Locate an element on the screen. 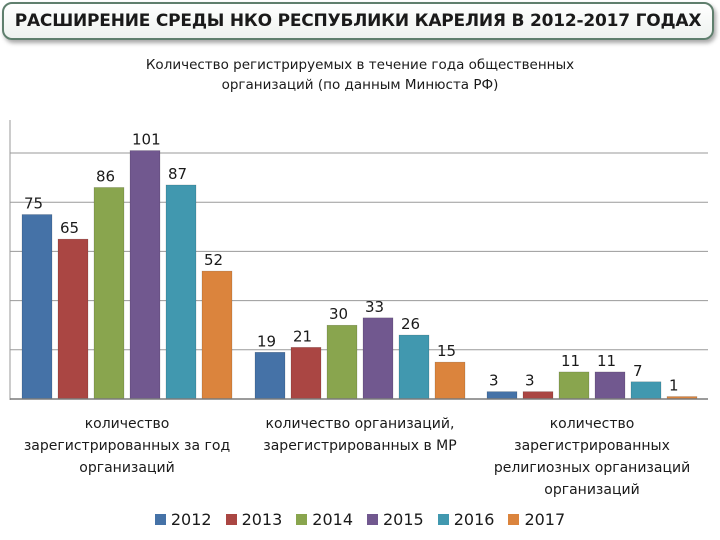 This screenshot has width=720, height=540. legend-item-2014: 2014 is located at coordinates (324, 519).